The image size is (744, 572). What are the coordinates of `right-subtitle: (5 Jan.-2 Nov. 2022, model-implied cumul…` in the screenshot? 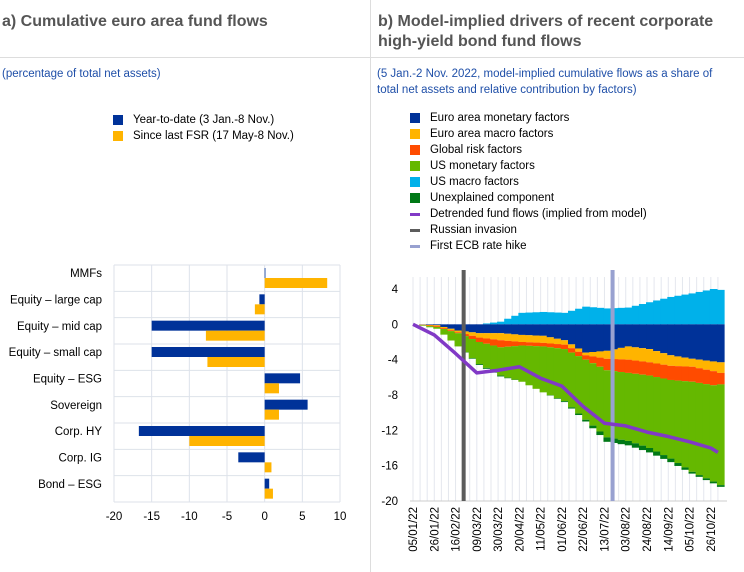 It's located at (544, 82).